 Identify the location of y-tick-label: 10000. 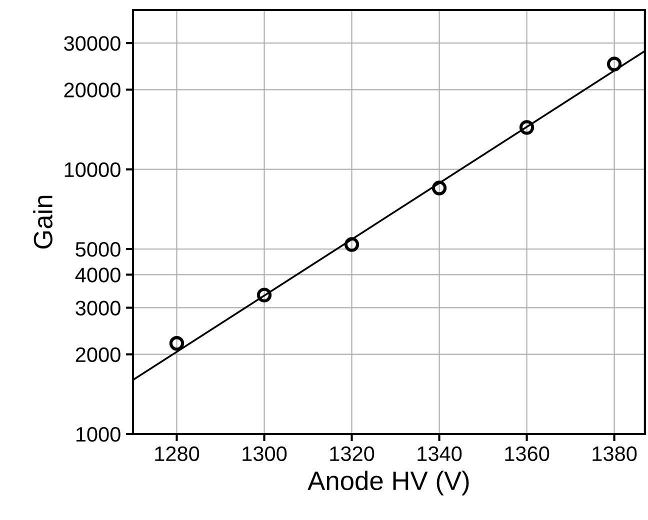
(92, 170).